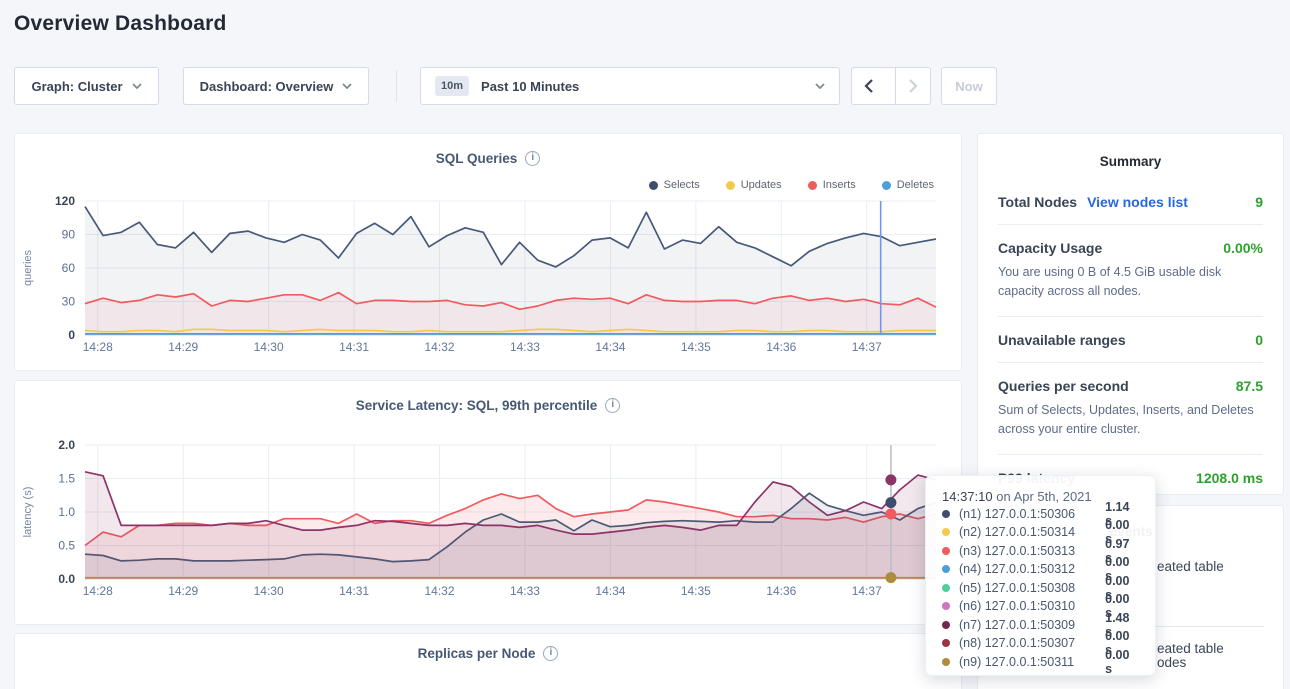 The width and height of the screenshot is (1290, 689). Describe the element at coordinates (354, 591) in the screenshot. I see `svg-text: 14:31` at that location.